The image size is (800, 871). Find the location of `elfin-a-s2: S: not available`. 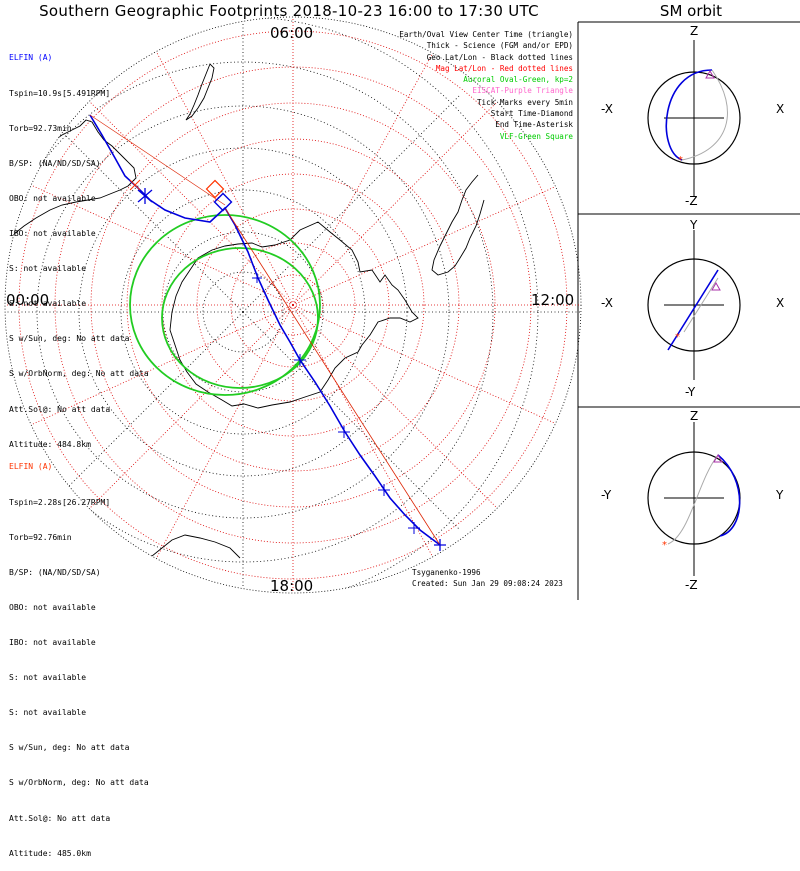

elfin-a-s2: S: not available is located at coordinates (48, 304).